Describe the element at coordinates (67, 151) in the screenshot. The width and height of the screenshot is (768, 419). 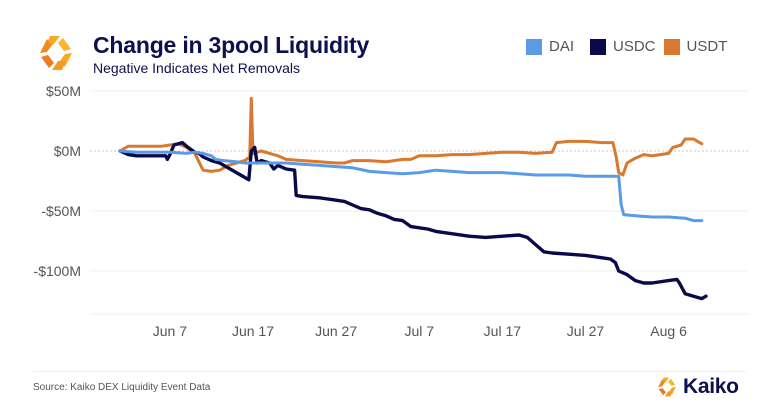
I see `y-tick-label: $0M` at that location.